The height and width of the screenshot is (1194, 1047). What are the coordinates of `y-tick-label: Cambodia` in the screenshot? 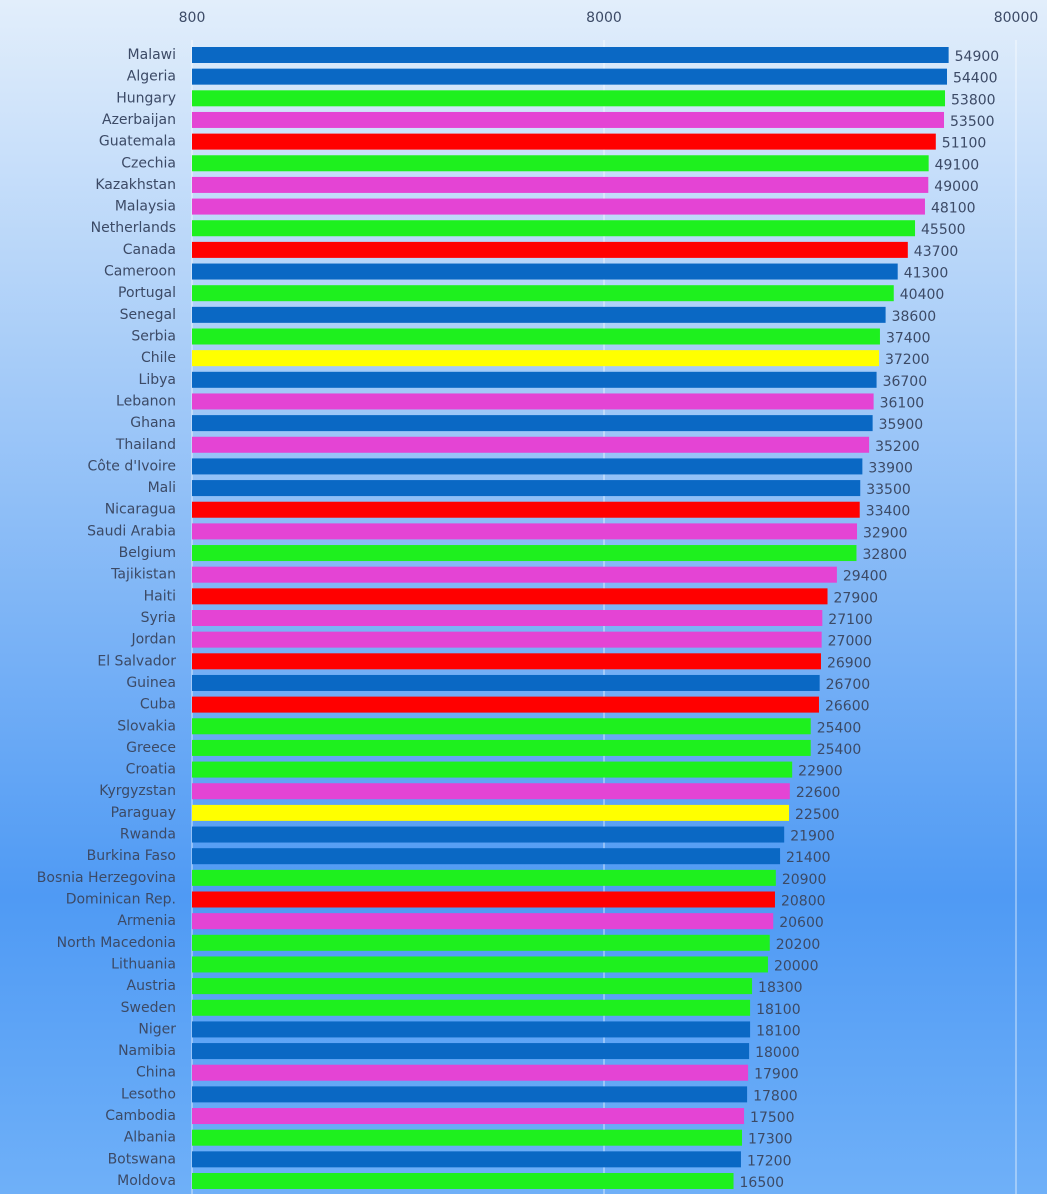 It's located at (140, 1116).